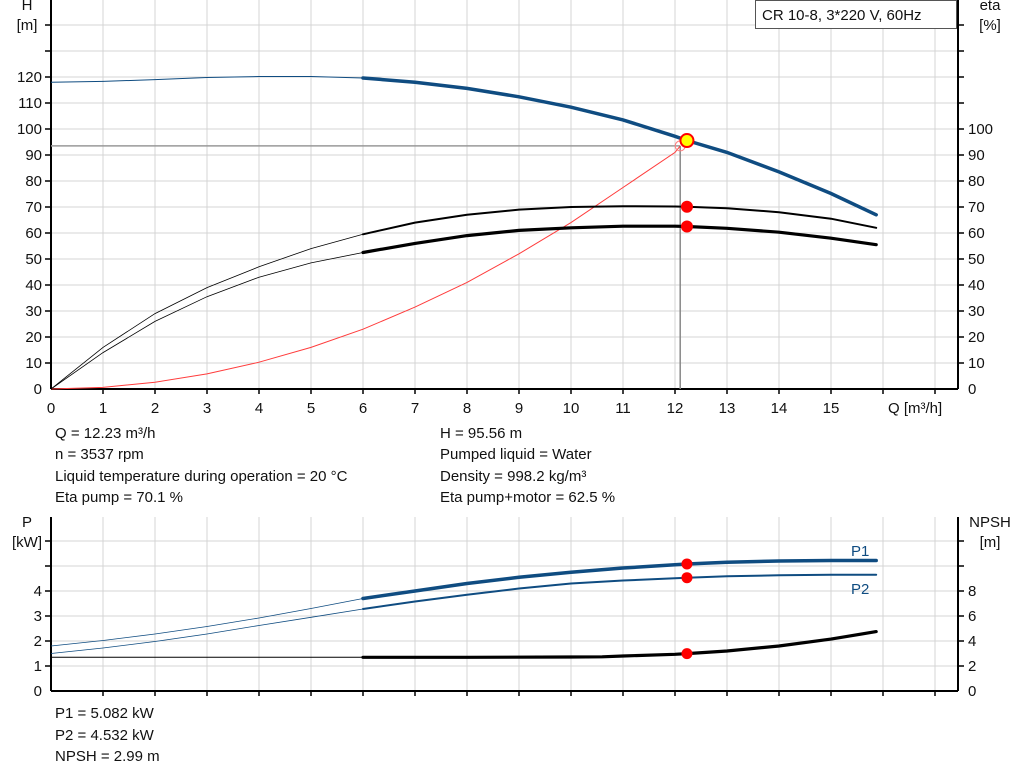 Image resolution: width=1024 pixels, height=781 pixels. Describe the element at coordinates (33, 181) in the screenshot. I see `top-y-tick-label: 80` at that location.